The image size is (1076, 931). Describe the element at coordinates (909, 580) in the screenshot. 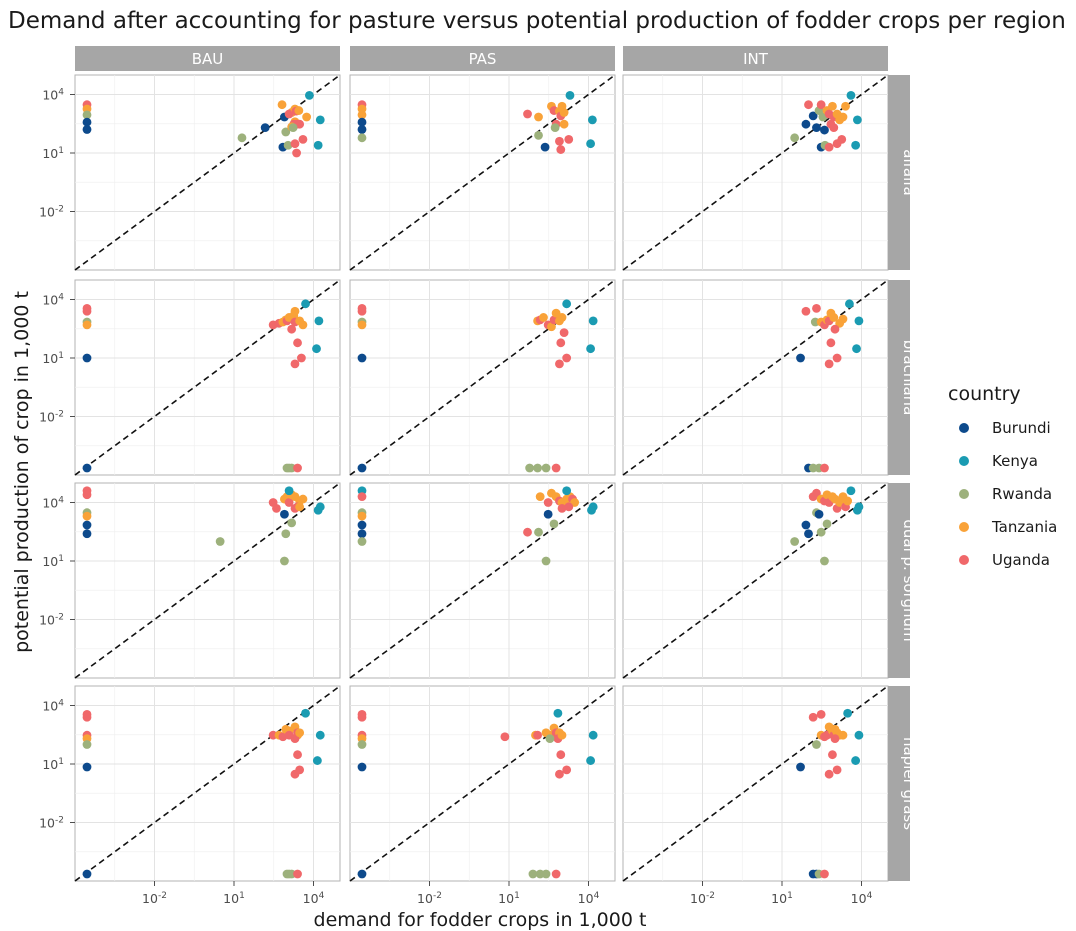

I see `row-strip-label: dual p. sorghum` at that location.